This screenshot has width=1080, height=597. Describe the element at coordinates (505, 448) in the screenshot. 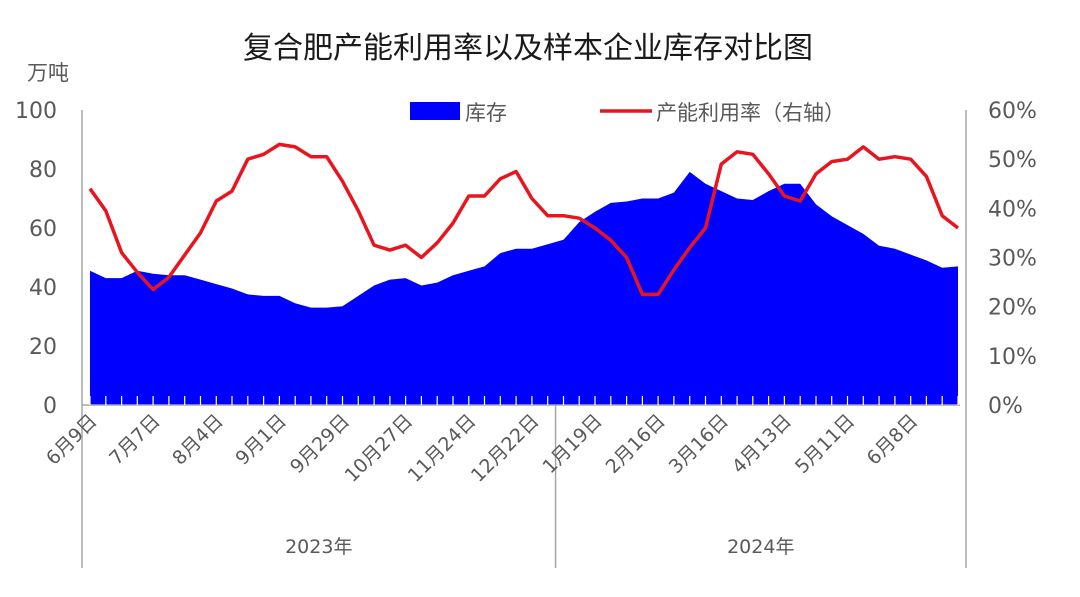

I see `x-tick-label: 12月22日` at that location.